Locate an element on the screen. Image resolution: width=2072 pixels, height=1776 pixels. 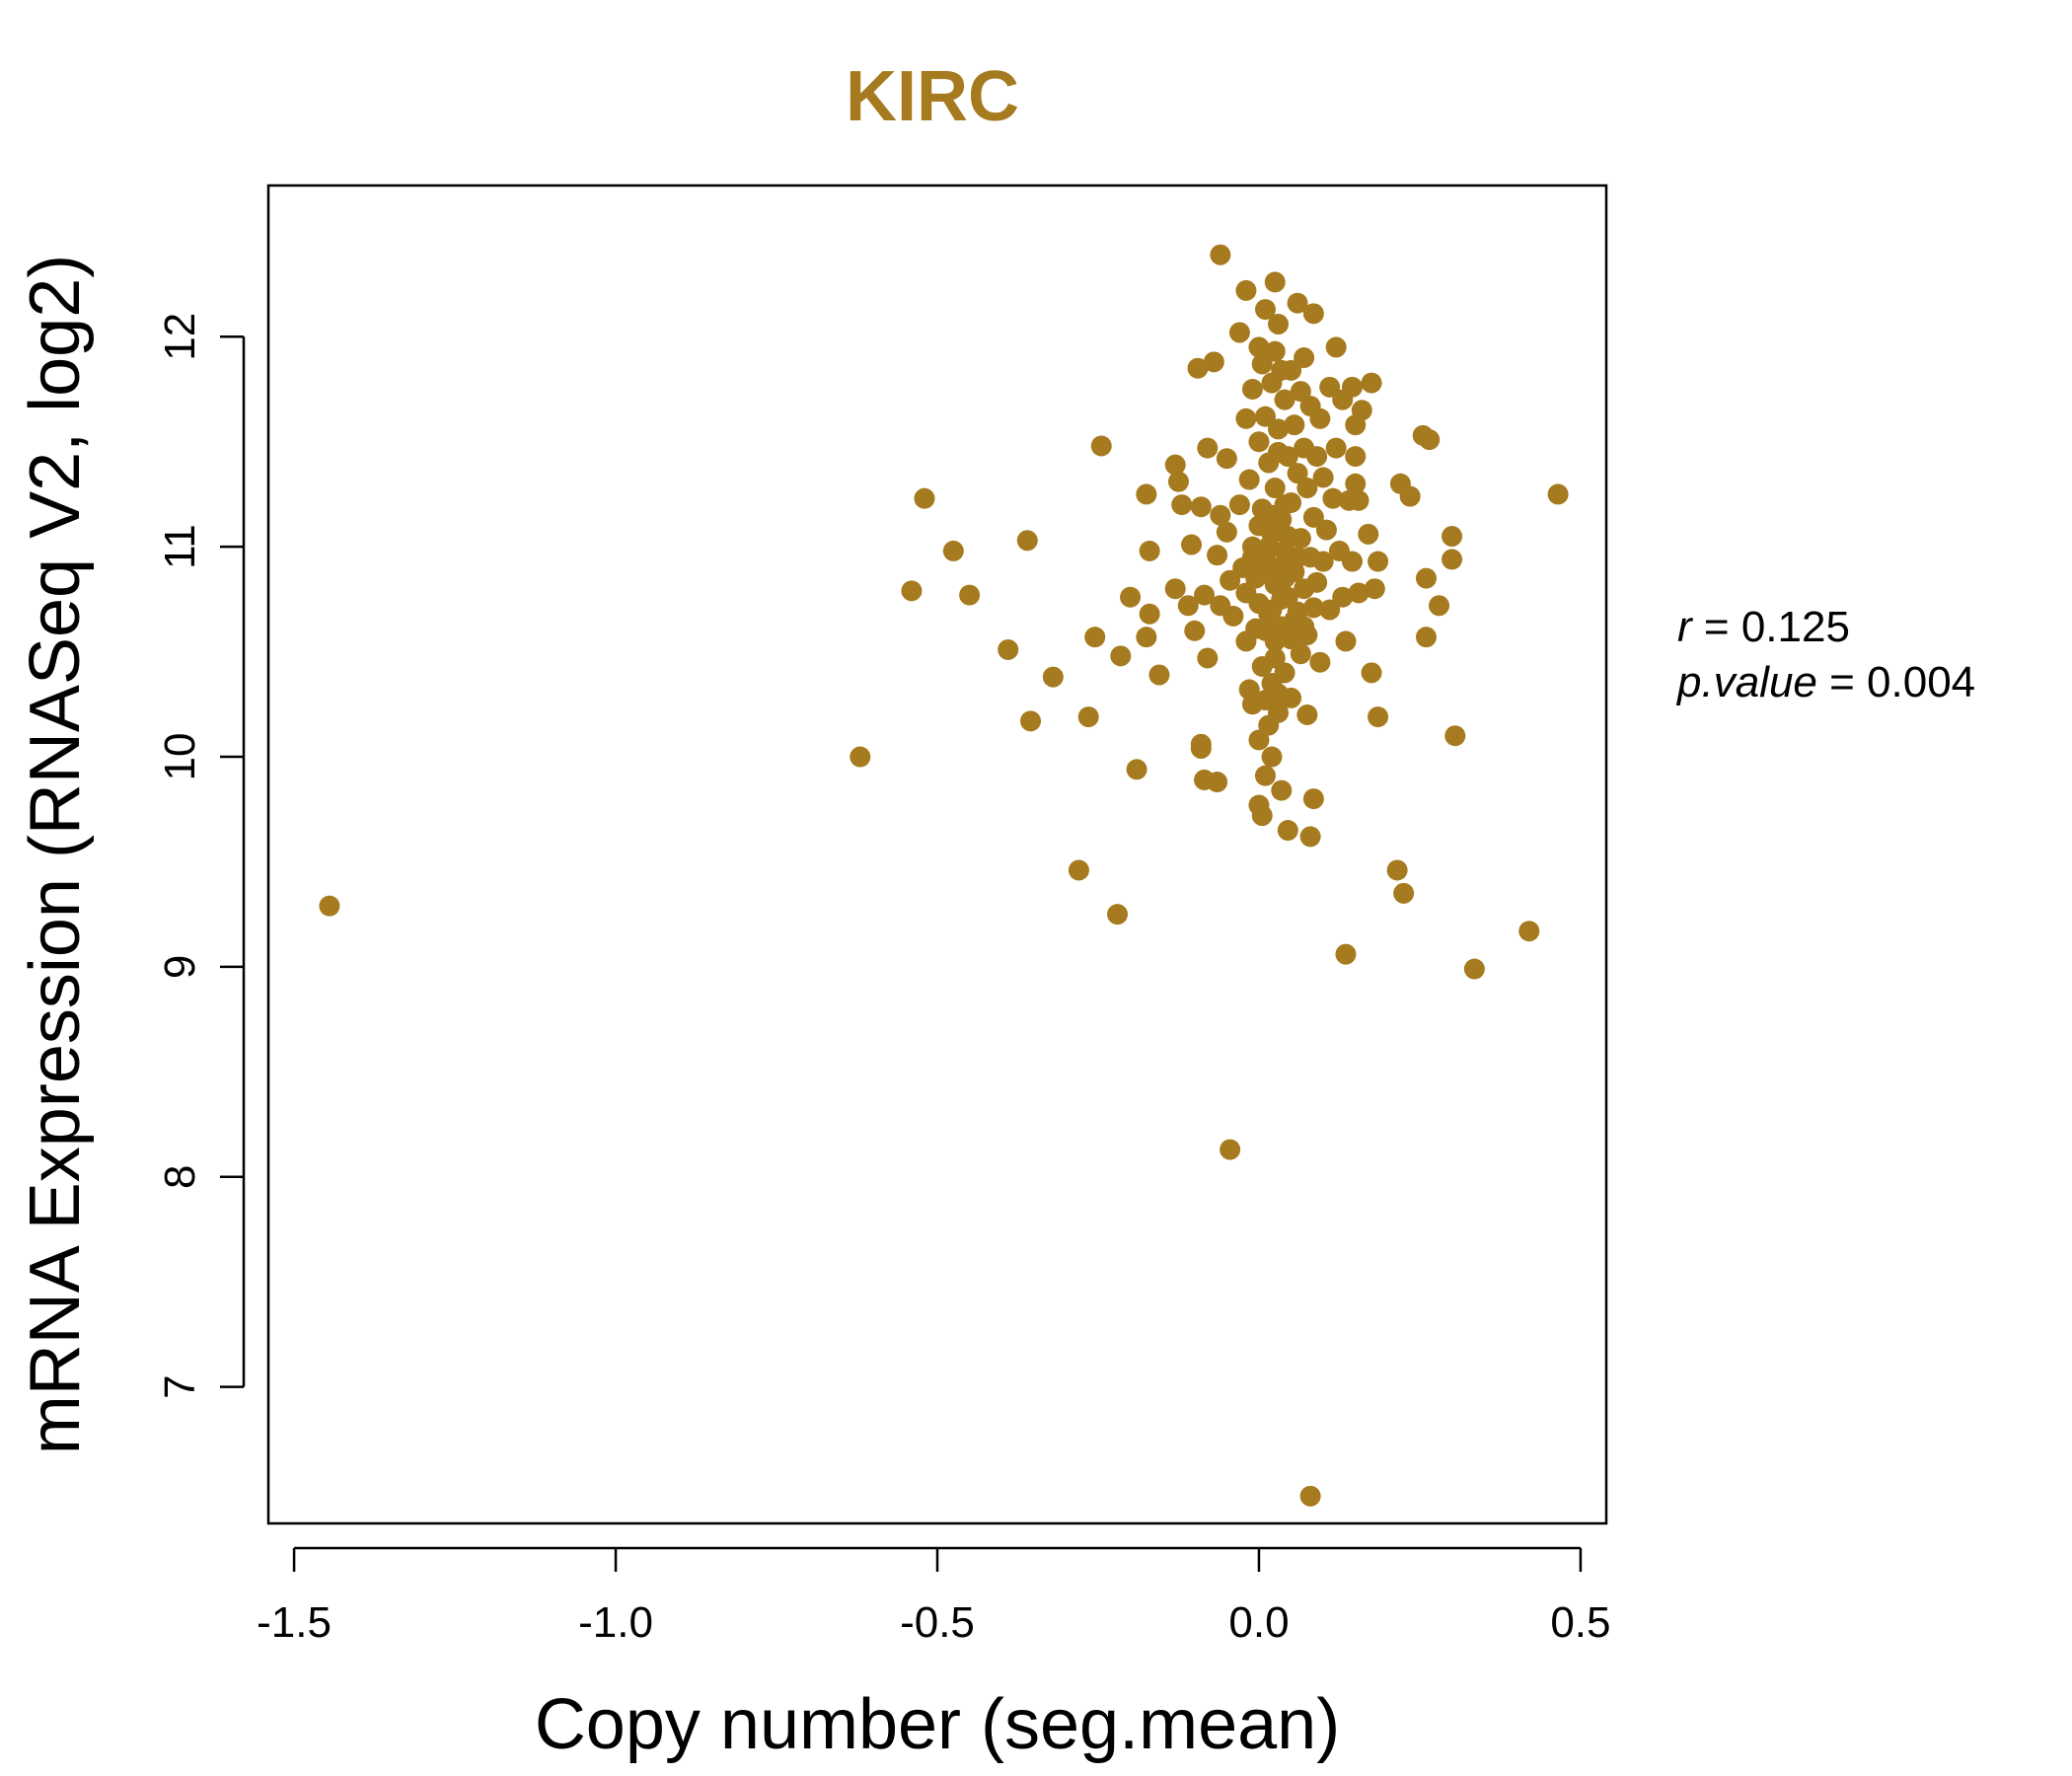
y-tick-label: 12 is located at coordinates (180, 337).